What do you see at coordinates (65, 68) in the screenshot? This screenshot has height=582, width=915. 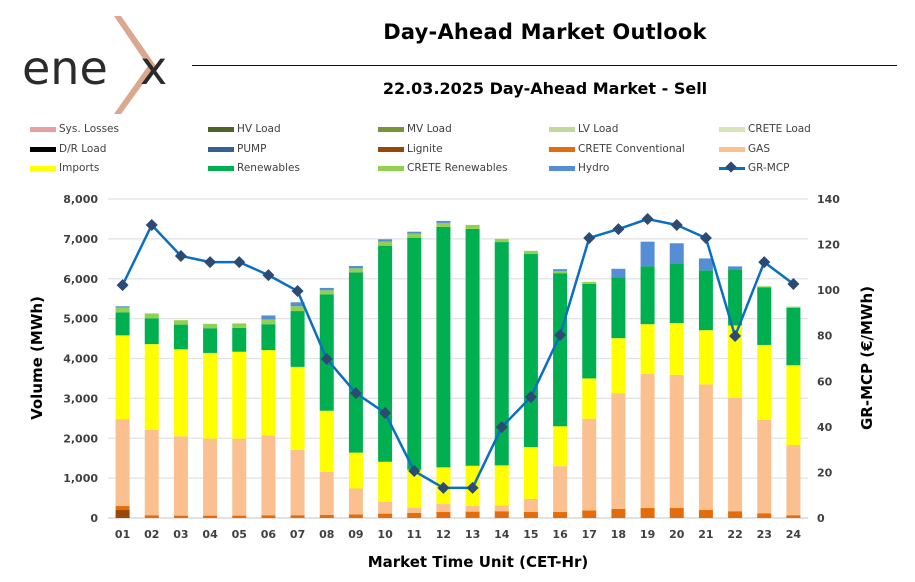 I see `logo-text: ene` at bounding box center [65, 68].